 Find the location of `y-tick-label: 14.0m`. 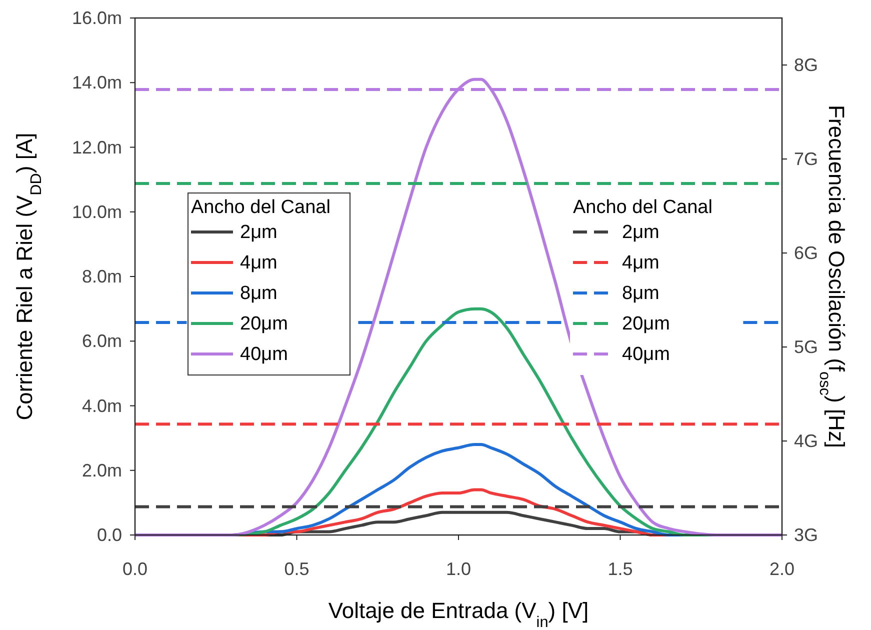

y-tick-label: 14.0m is located at coordinates (97, 82).